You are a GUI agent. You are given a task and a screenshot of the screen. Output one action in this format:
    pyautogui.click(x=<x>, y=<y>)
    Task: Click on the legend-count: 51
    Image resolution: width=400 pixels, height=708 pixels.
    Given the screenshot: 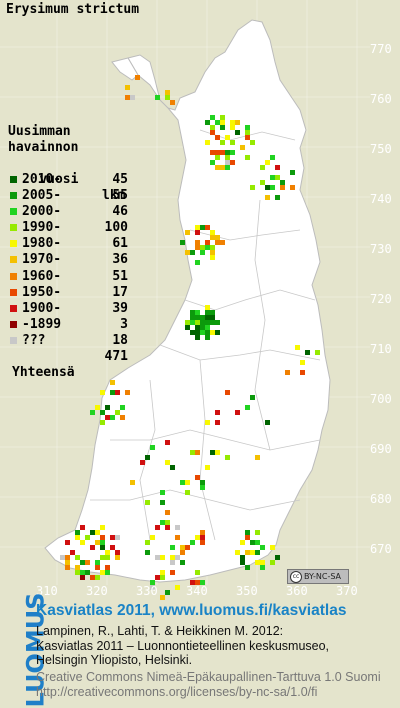 What is the action you would take?
    pyautogui.click(x=120, y=276)
    